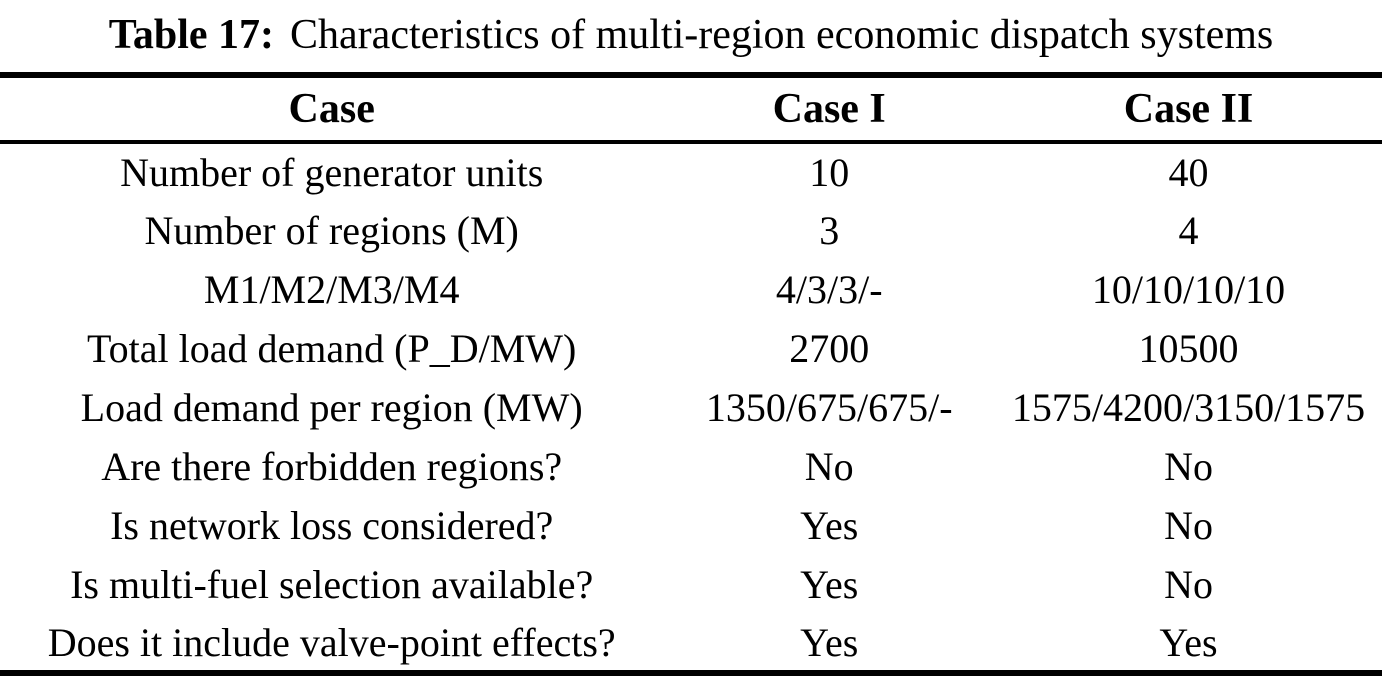  What do you see at coordinates (691, 466) in the screenshot?
I see `table-row: Are there forbidden regions? No No` at bounding box center [691, 466].